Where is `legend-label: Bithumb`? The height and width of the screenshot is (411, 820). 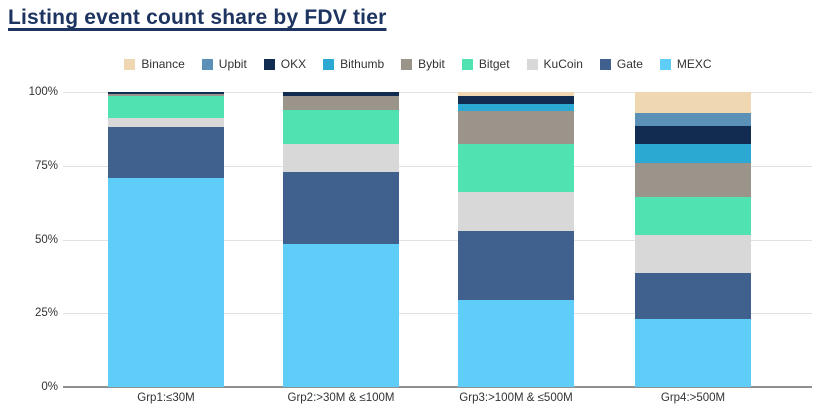 legend-label: Bithumb is located at coordinates (362, 64).